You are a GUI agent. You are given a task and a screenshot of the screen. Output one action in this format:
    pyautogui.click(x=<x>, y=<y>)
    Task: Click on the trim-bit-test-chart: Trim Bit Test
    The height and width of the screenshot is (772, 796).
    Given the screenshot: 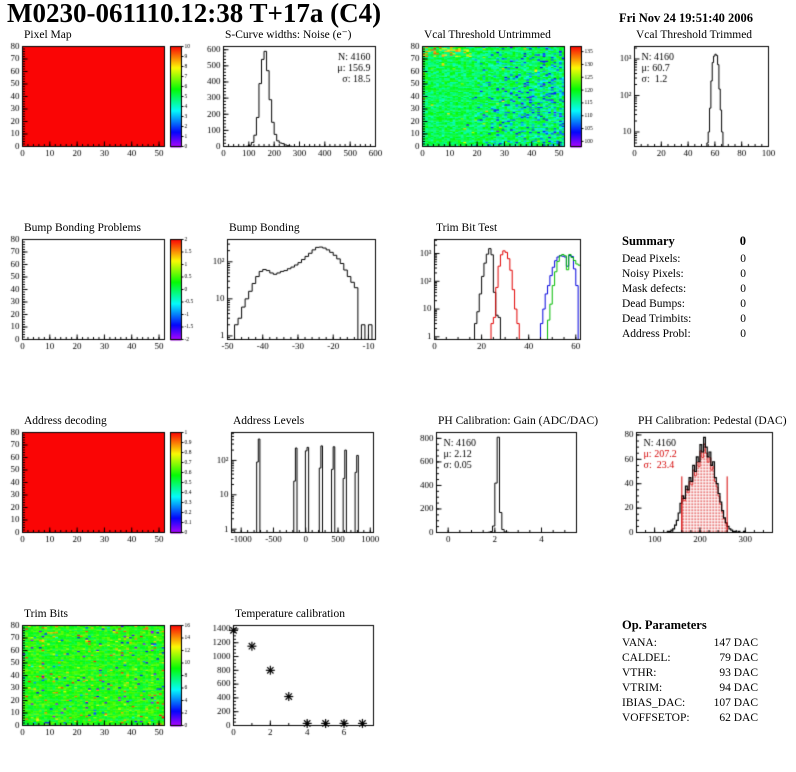 What is the action you would take?
    pyautogui.click(x=504, y=290)
    